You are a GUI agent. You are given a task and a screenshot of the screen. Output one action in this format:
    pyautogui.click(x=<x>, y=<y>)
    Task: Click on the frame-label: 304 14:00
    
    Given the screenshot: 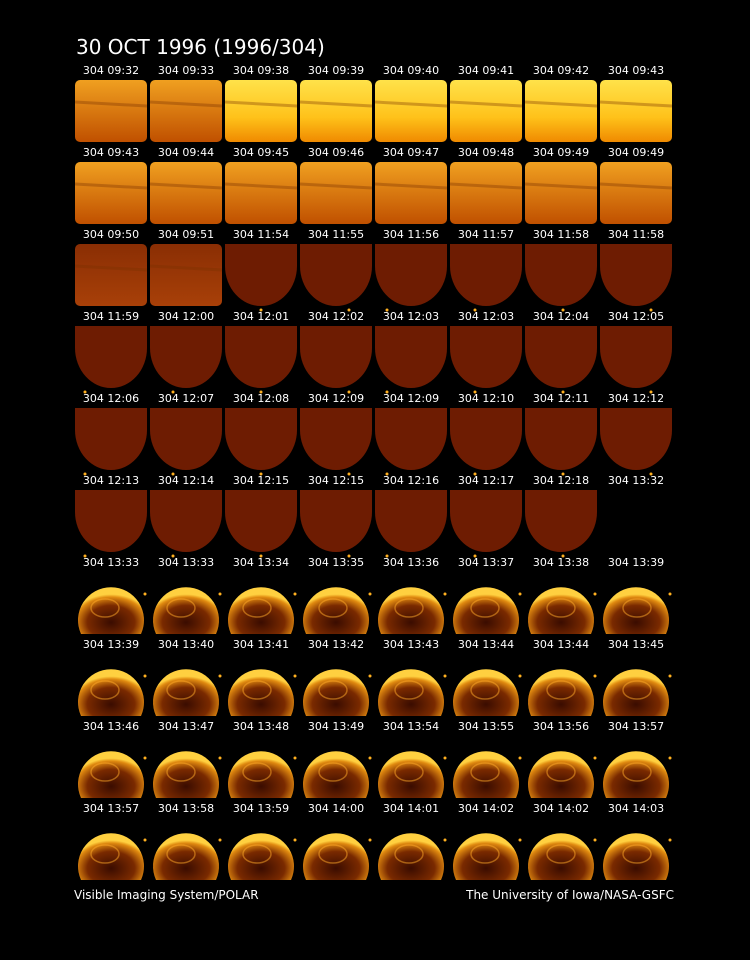 What is the action you would take?
    pyautogui.click(x=336, y=808)
    